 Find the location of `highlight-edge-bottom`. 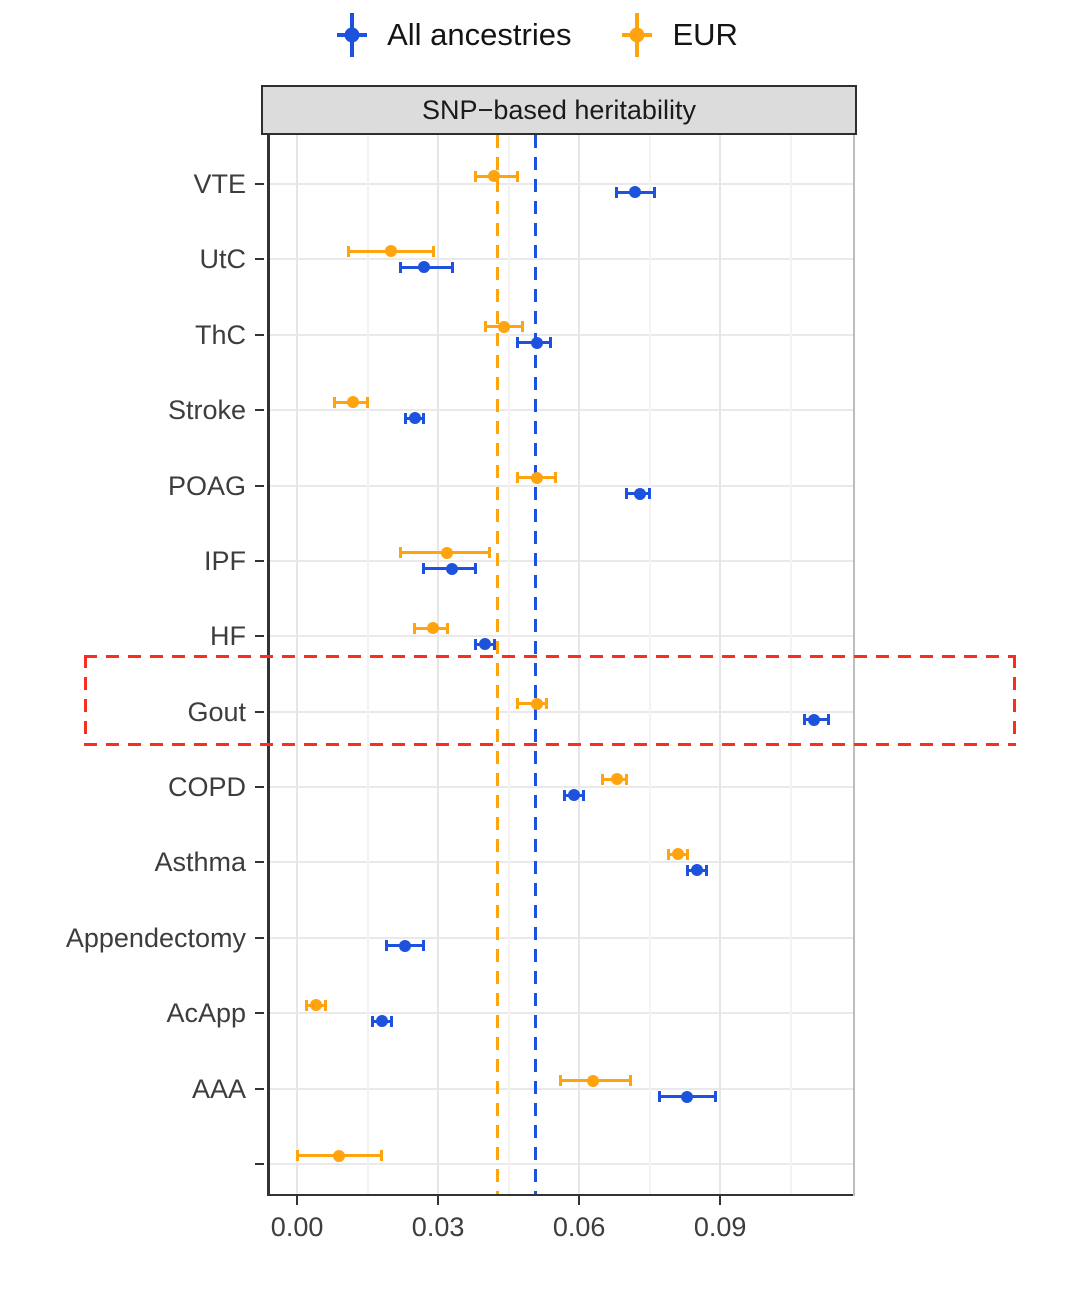

highlight-edge-bottom is located at coordinates (550, 744).